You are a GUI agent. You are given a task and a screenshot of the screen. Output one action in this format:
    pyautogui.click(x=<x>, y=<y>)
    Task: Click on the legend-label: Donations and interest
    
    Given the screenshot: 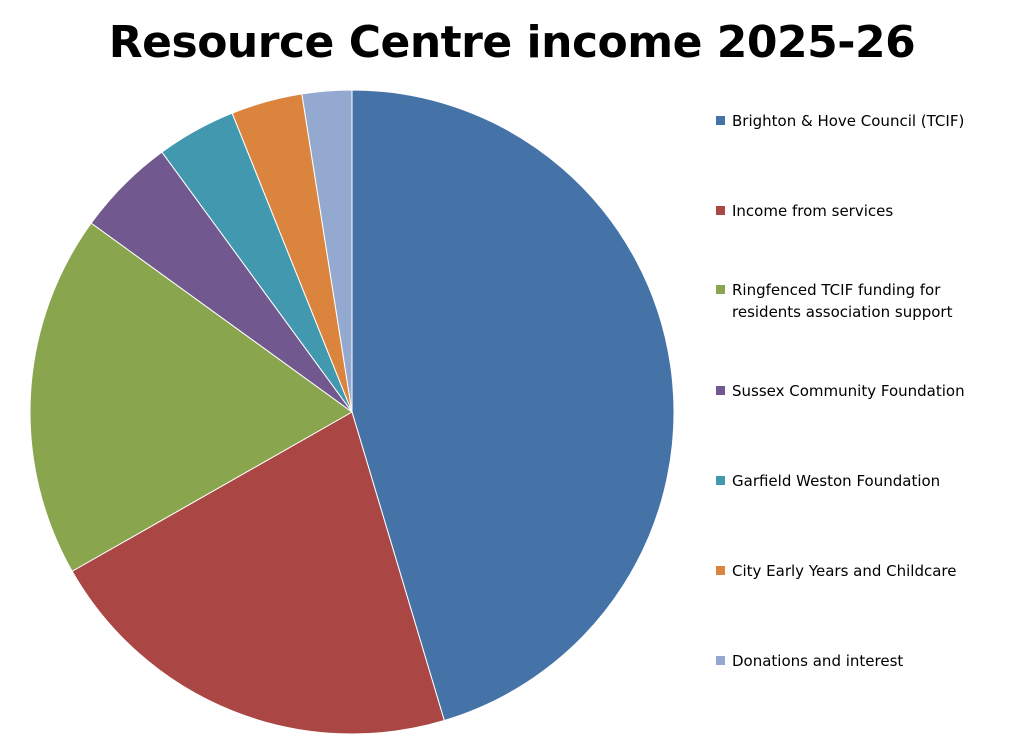 What is the action you would take?
    pyautogui.click(x=818, y=661)
    